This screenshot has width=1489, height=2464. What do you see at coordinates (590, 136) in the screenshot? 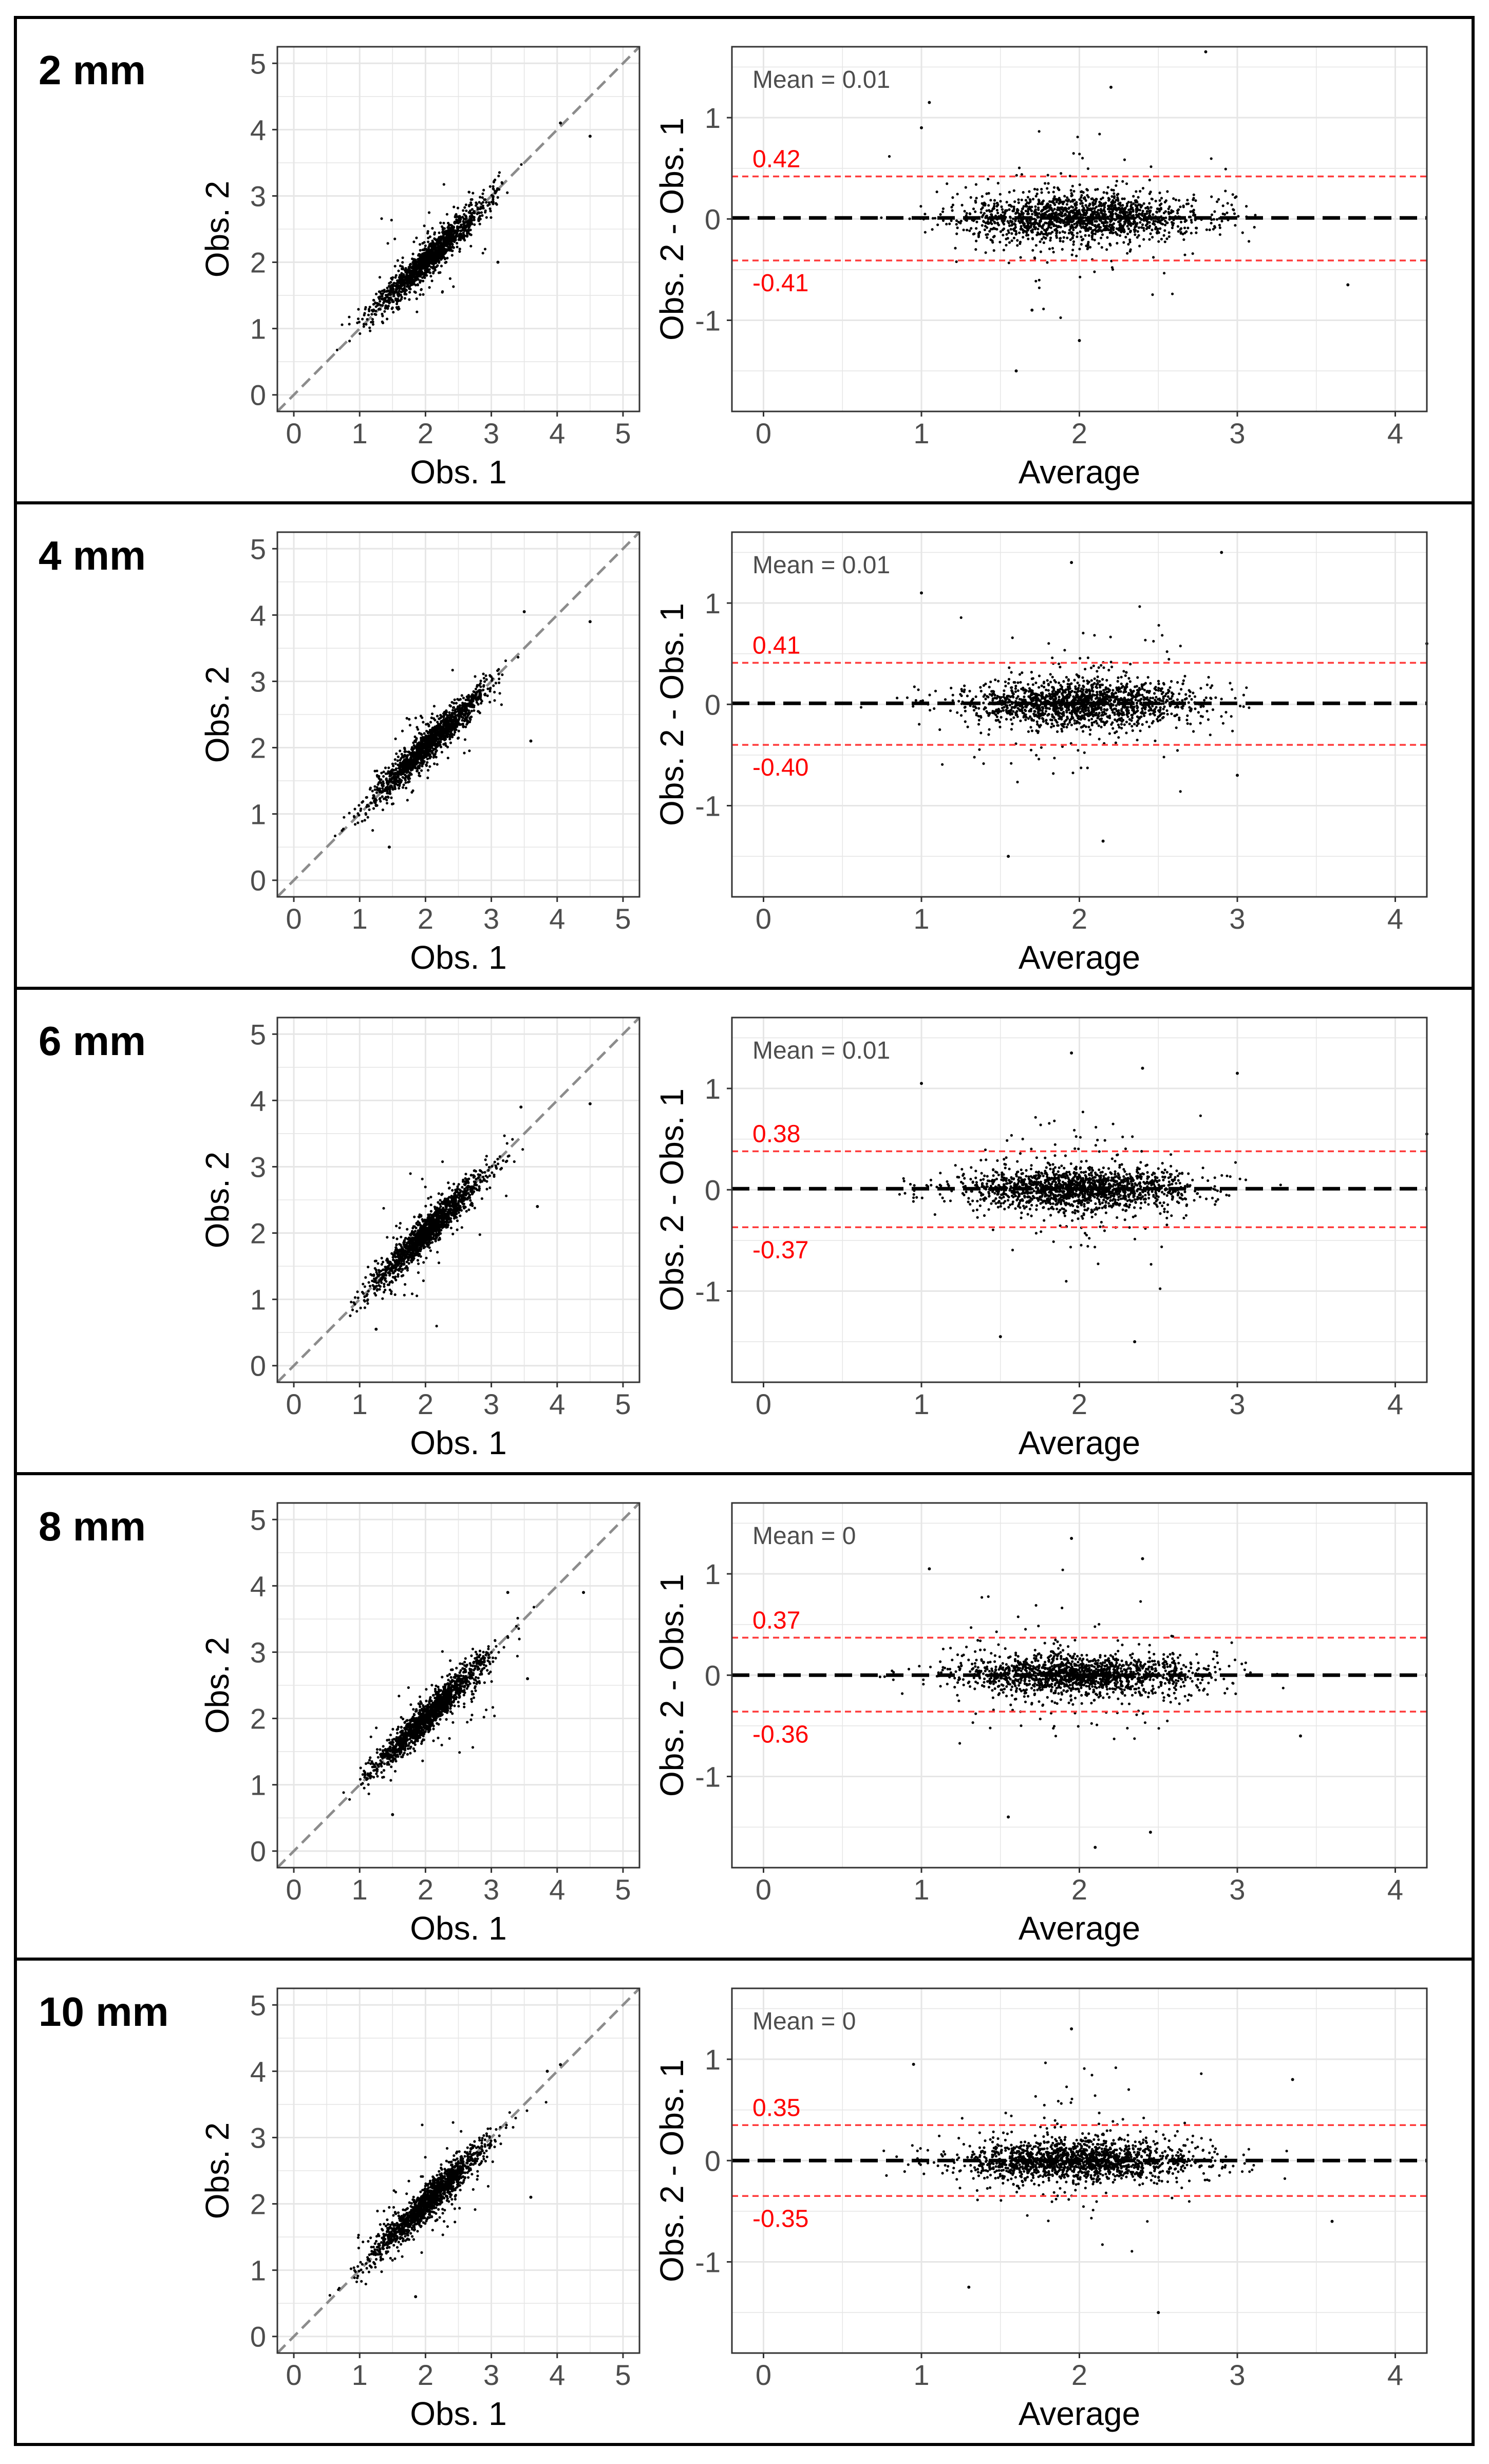
I see `scatter-outlier` at bounding box center [590, 136].